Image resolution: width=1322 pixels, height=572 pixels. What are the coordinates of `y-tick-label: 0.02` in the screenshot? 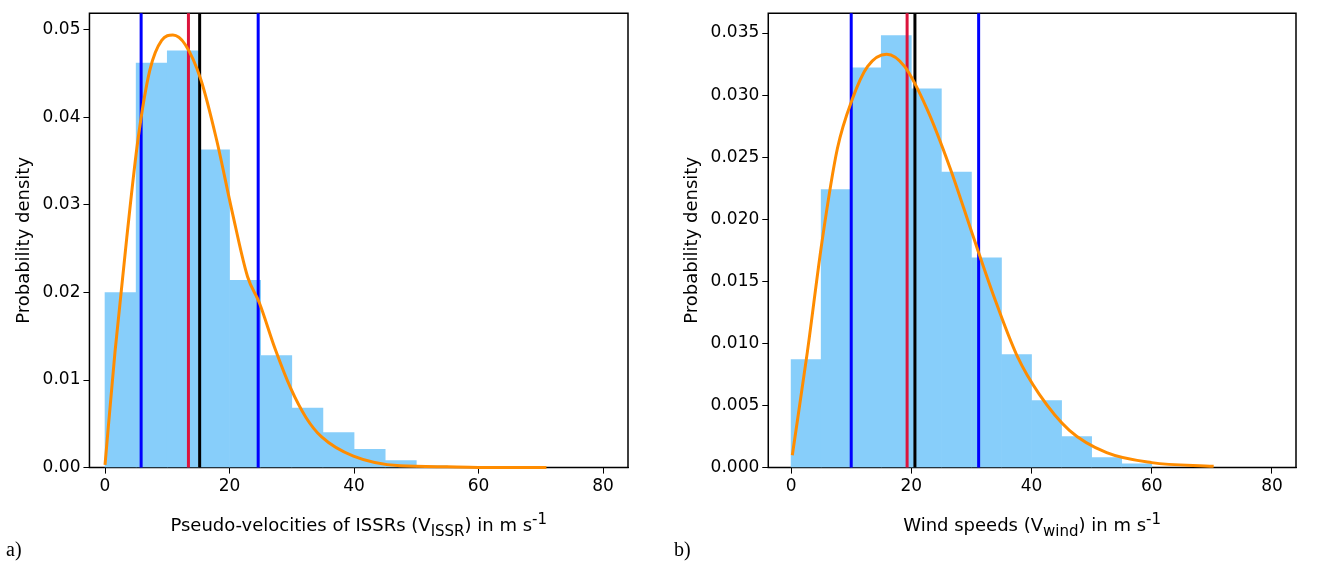 It's located at (61, 290).